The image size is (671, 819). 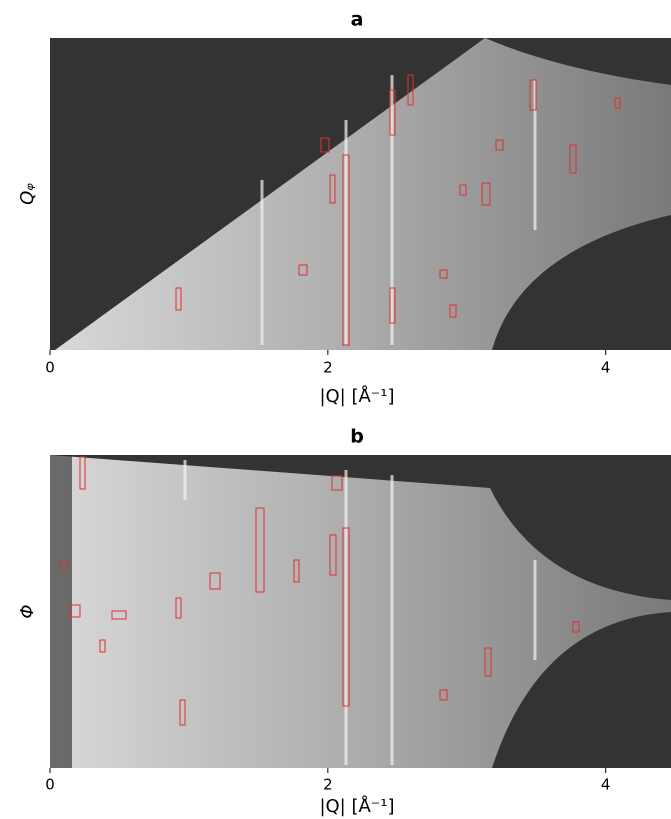 I want to click on panel-title: b, so click(x=357, y=437).